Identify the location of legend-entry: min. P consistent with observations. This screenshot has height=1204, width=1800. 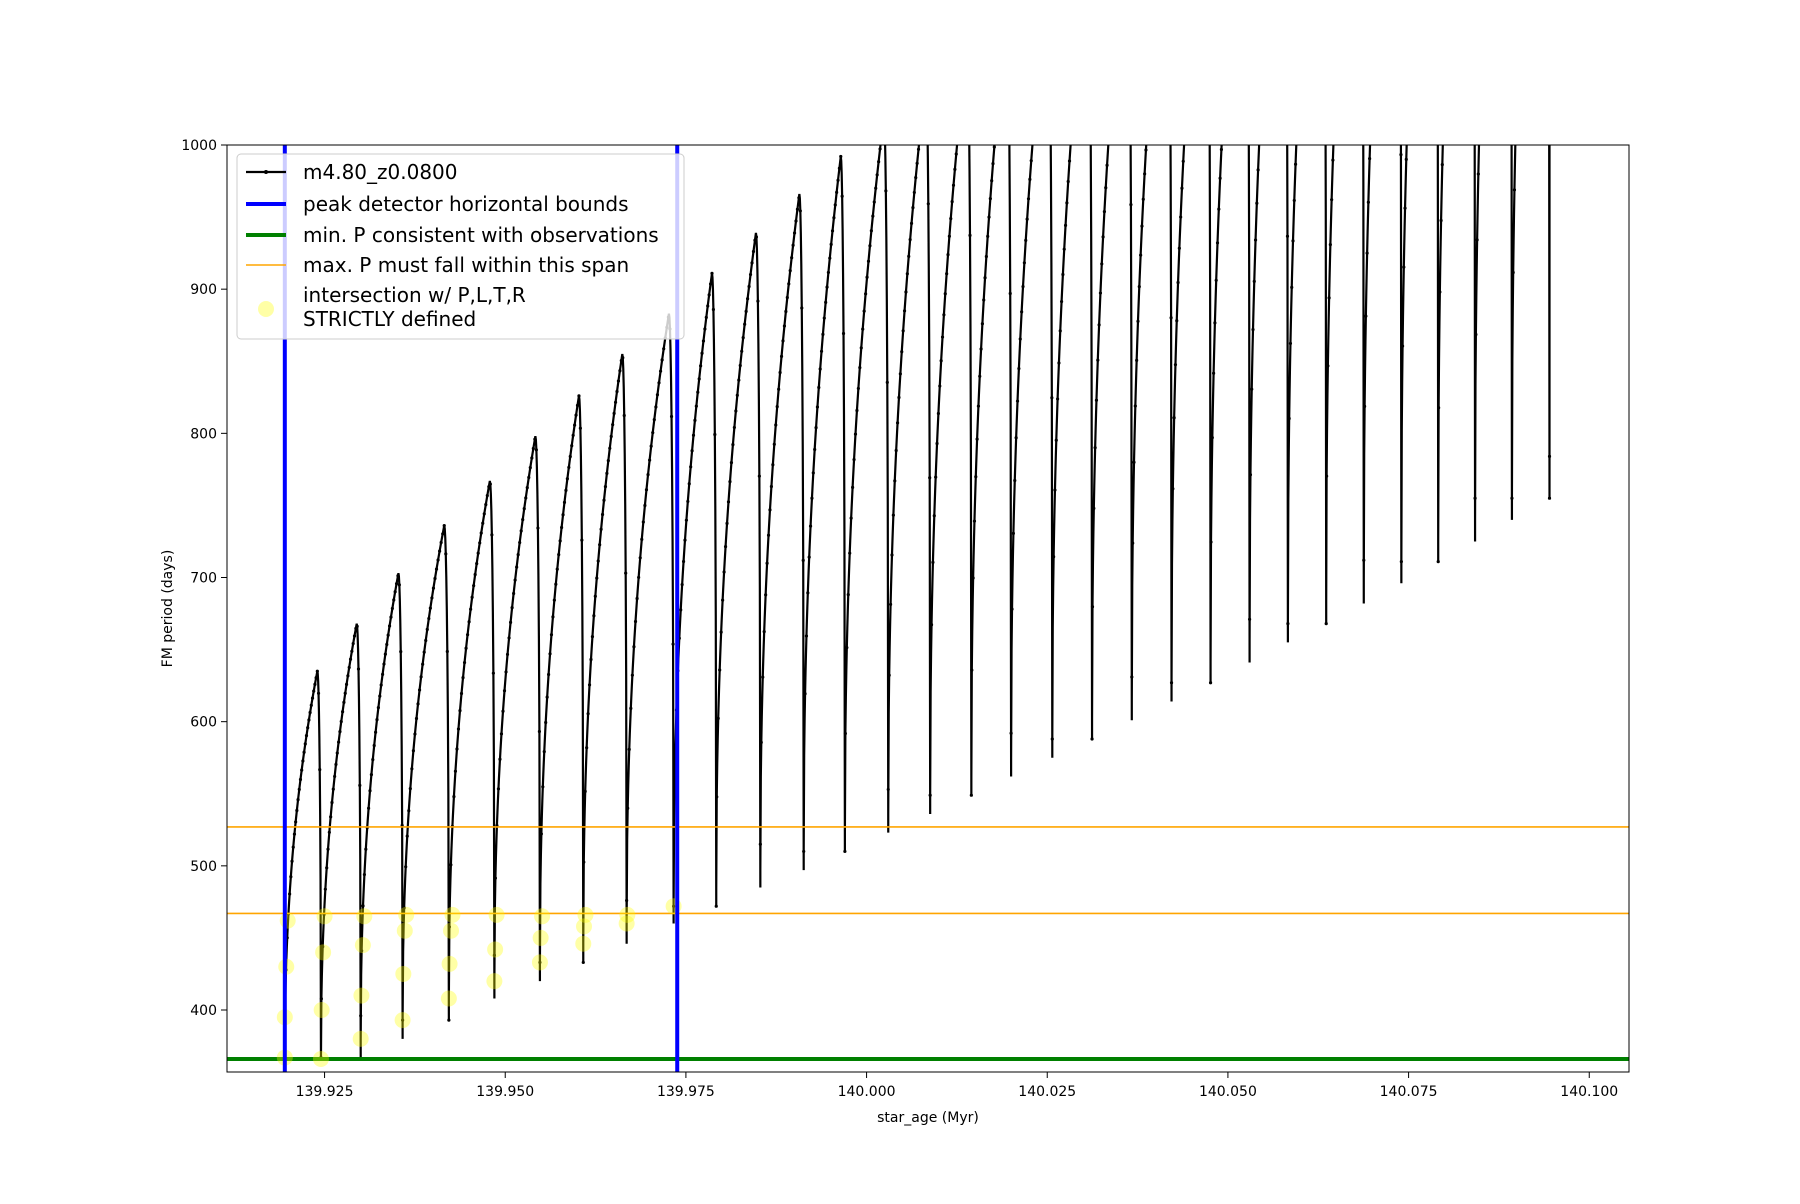
(452, 235).